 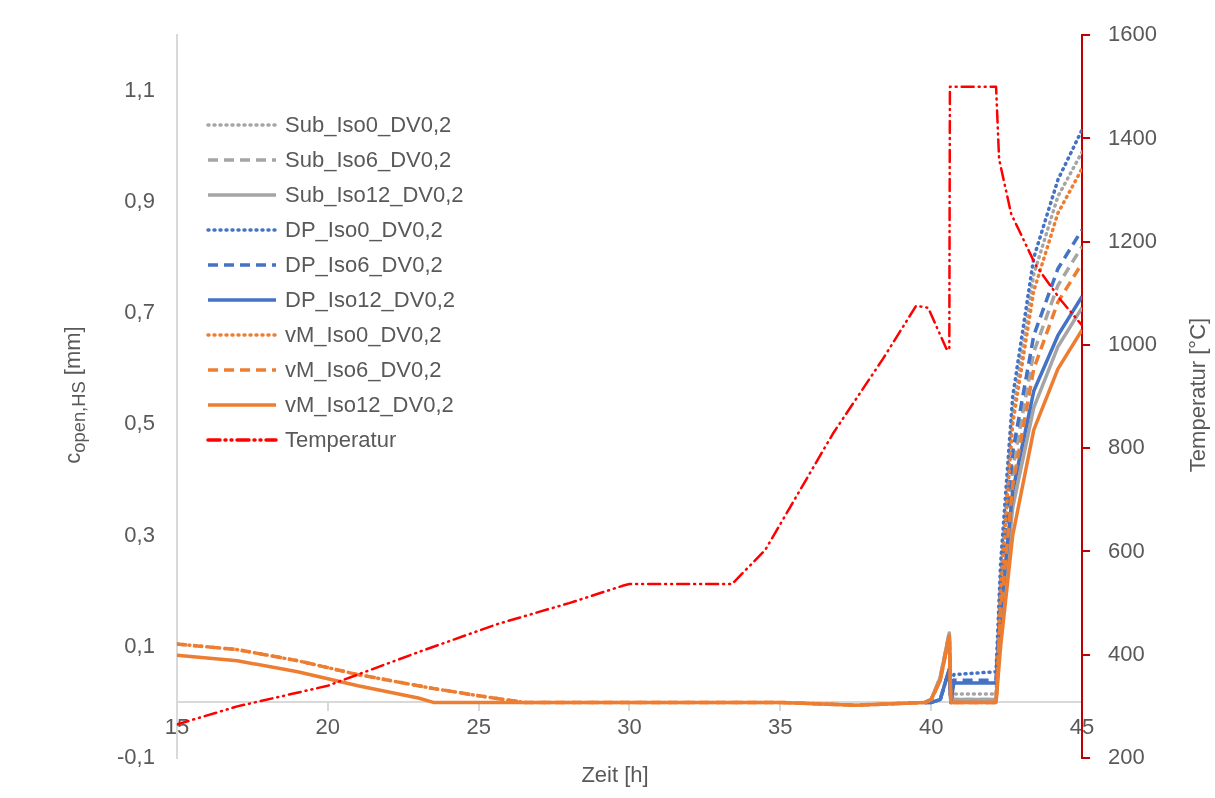 I want to click on legend-label: Sub_Iso0_DV0,2, so click(x=368, y=125).